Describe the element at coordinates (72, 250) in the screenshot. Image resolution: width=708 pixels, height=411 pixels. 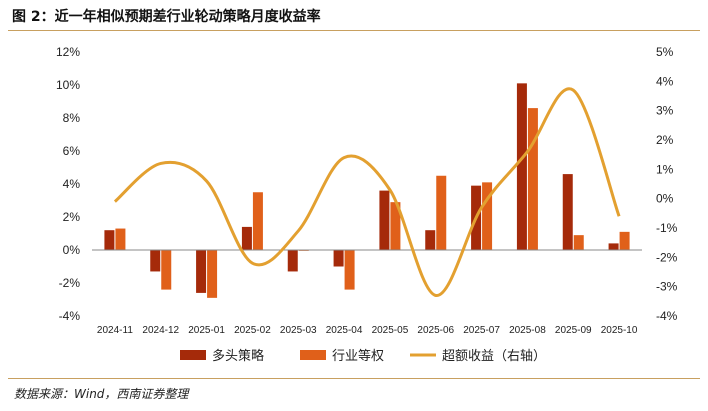
I see `y-left-tick-label: 0%` at that location.